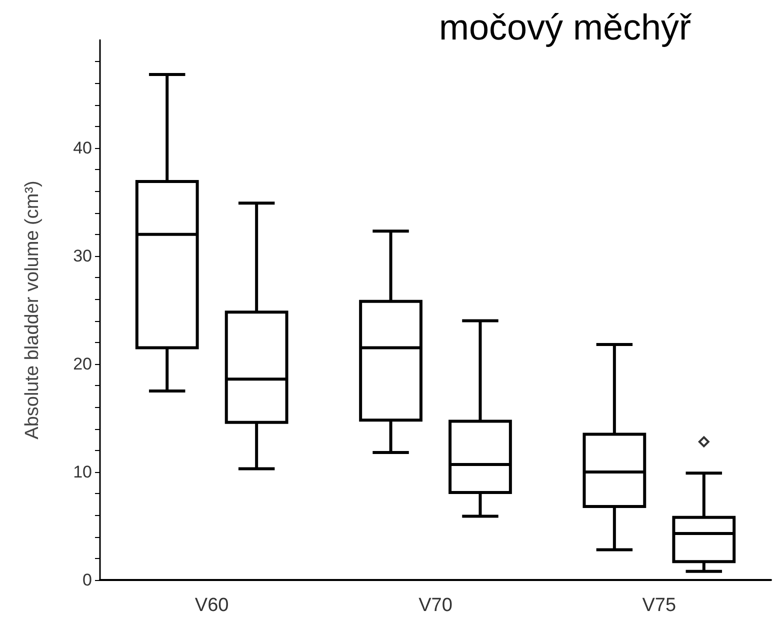 The width and height of the screenshot is (777, 632). Describe the element at coordinates (87, 580) in the screenshot. I see `y-tick-label: 0` at that location.